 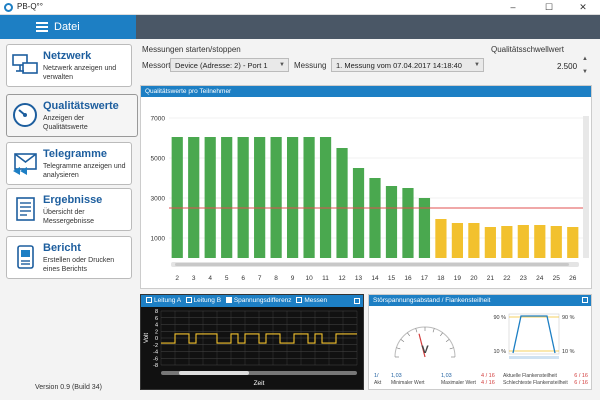 What do you see at coordinates (194, 278) in the screenshot?
I see `x-tick-label: 3` at bounding box center [194, 278].